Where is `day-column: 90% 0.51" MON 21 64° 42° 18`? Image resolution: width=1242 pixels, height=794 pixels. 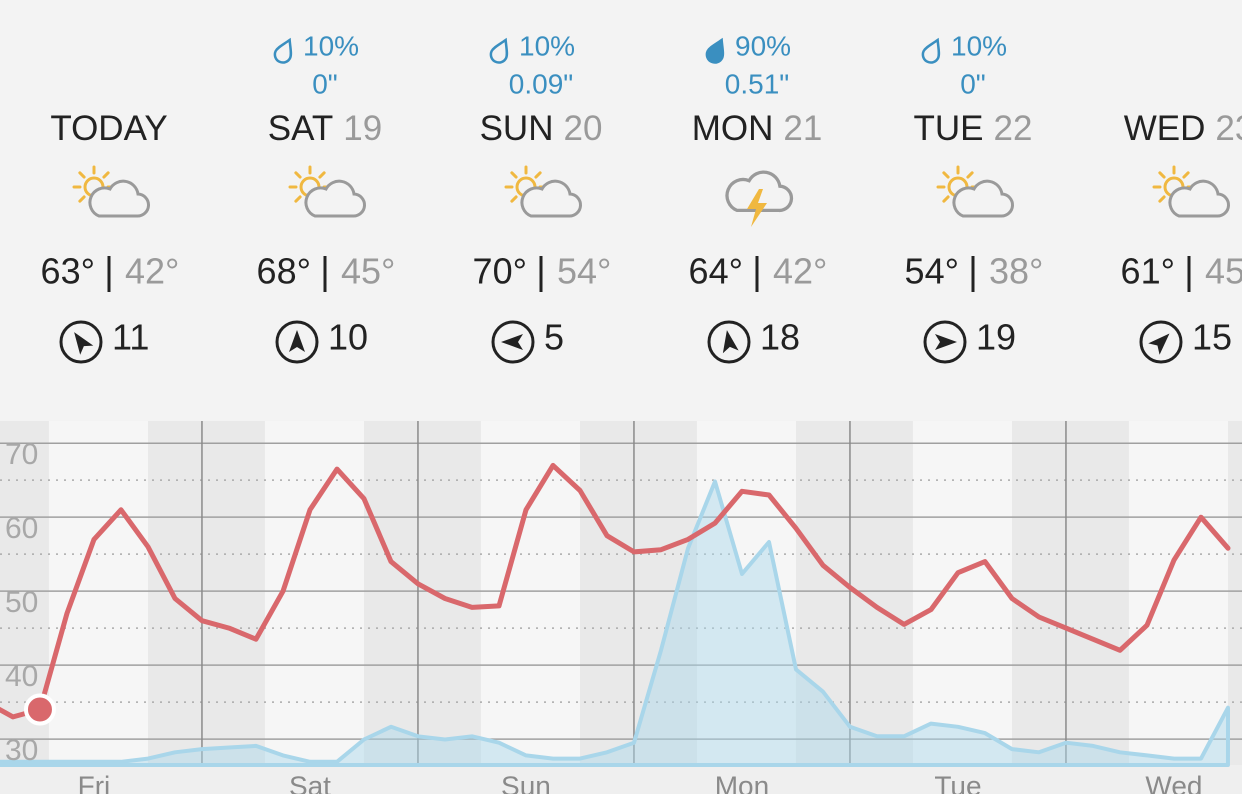
day-column: 90% 0.51" MON 21 64° 42° 18 is located at coordinates (758, 197).